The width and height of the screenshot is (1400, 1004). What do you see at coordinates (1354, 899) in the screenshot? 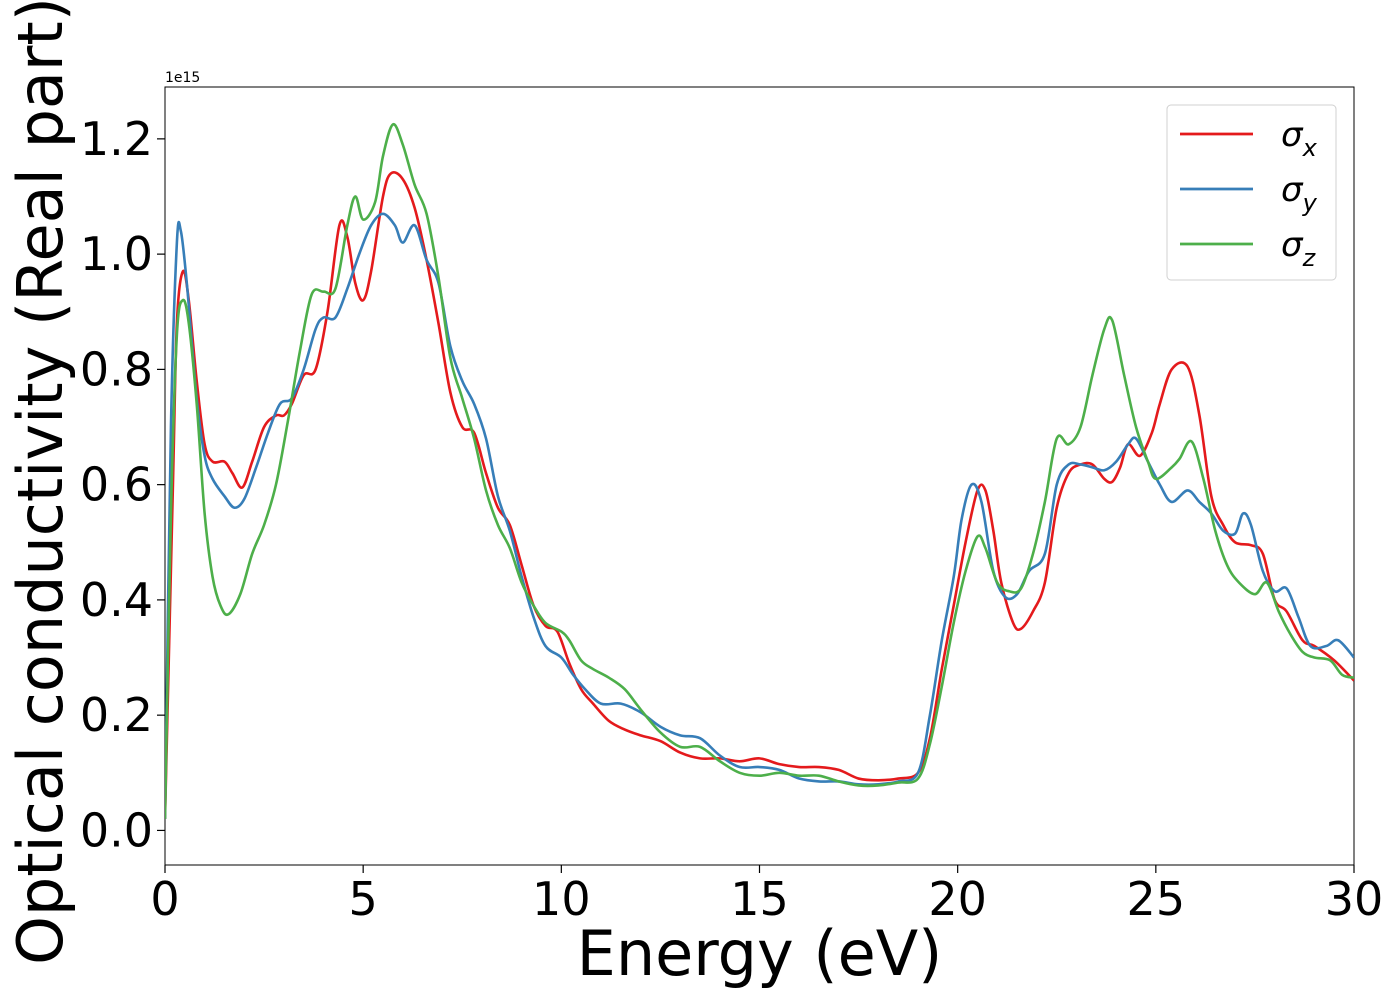
I see `x-tick-label: 30` at bounding box center [1354, 899].